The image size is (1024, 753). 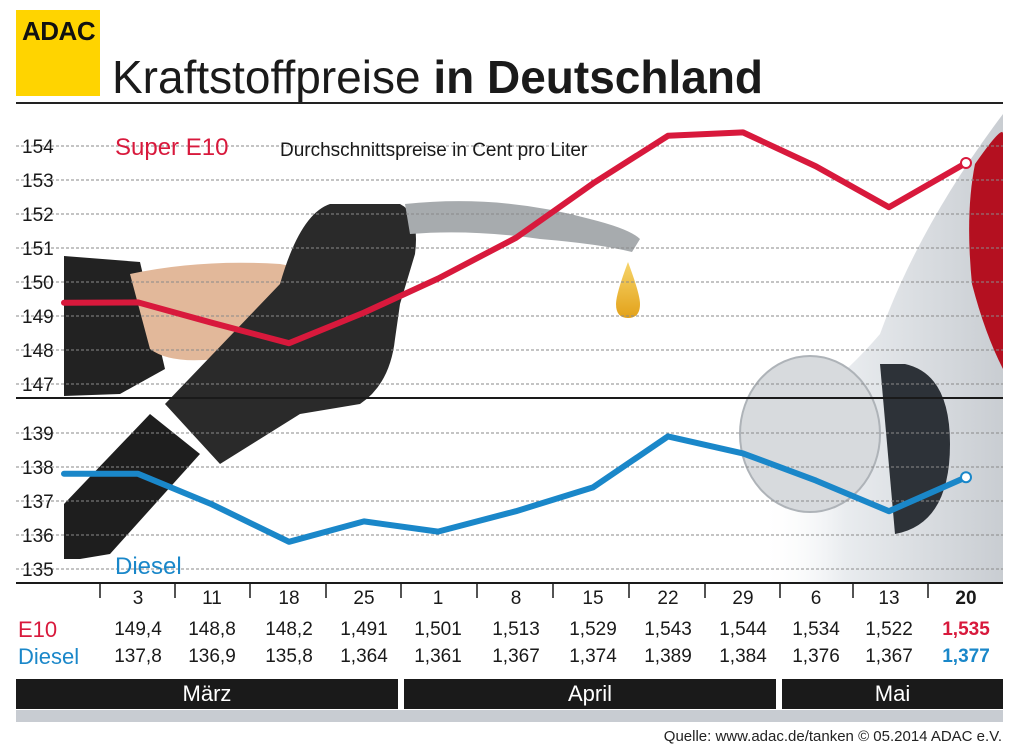 I want to click on diesel-y-axis: 135 136 137 138 139, so click(x=38, y=502).